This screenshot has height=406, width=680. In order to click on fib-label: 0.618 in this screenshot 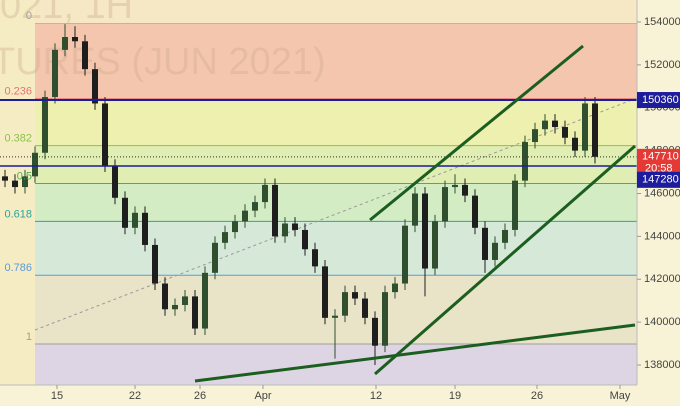, I will do `click(18, 214)`.